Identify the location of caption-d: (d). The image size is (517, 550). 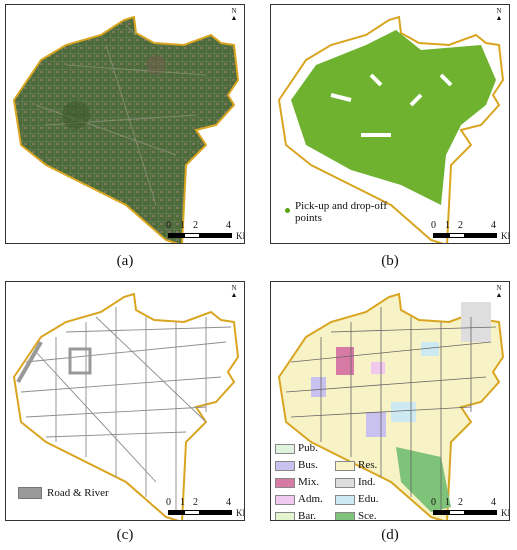
(390, 535).